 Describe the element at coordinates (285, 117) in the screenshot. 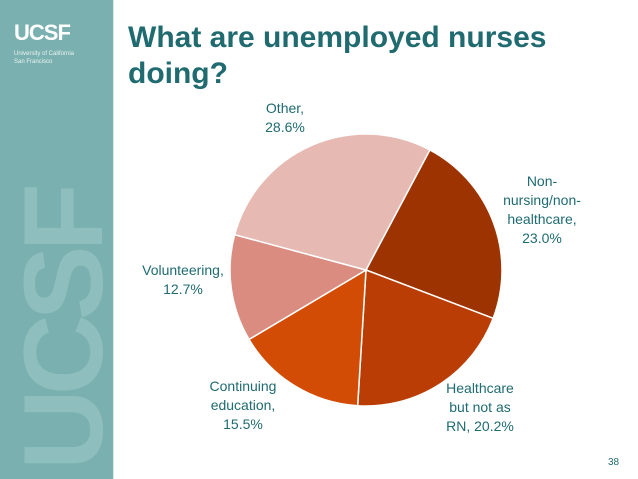

I see `slice-label: Other, 28.6%` at that location.